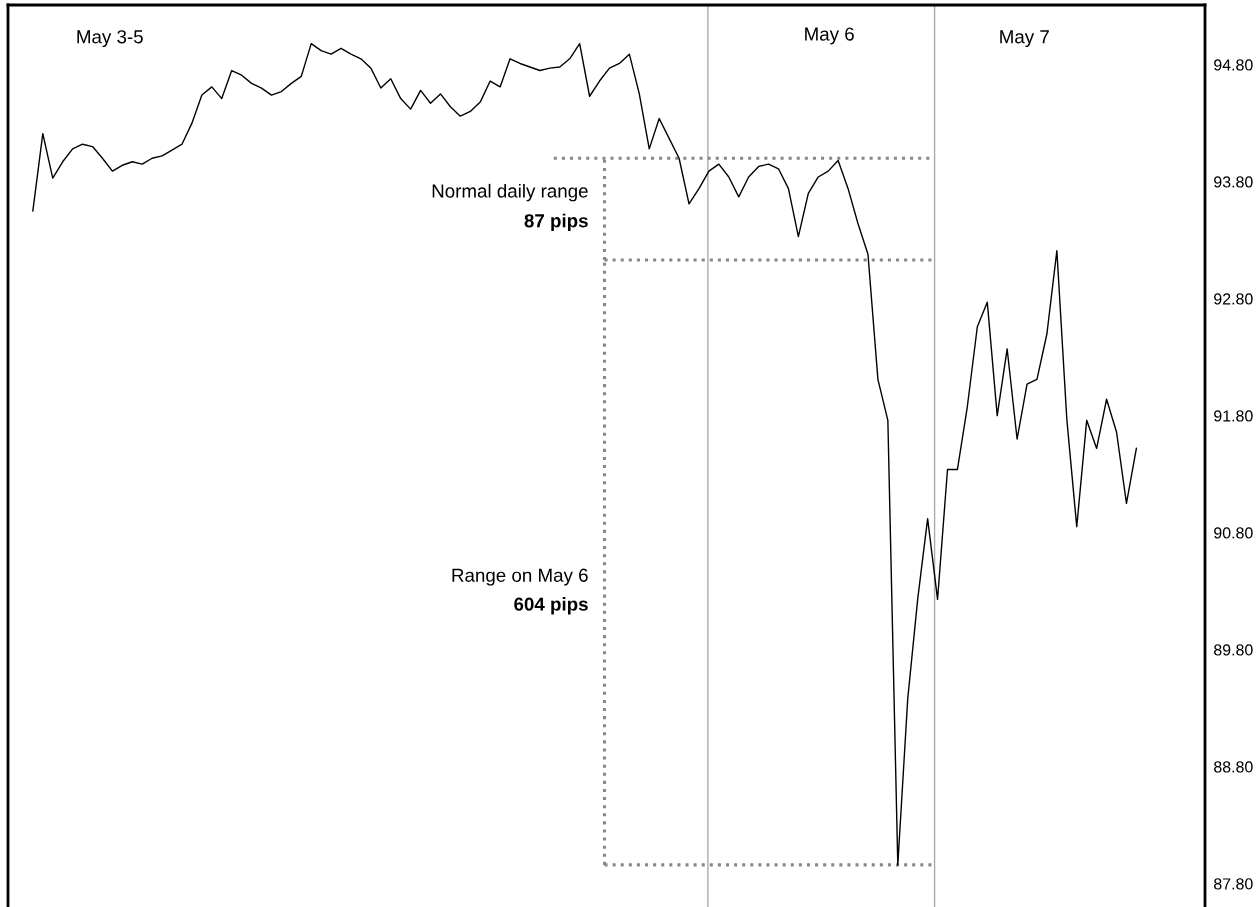  Describe the element at coordinates (1233, 650) in the screenshot. I see `y-tick-label: 89.80` at that location.